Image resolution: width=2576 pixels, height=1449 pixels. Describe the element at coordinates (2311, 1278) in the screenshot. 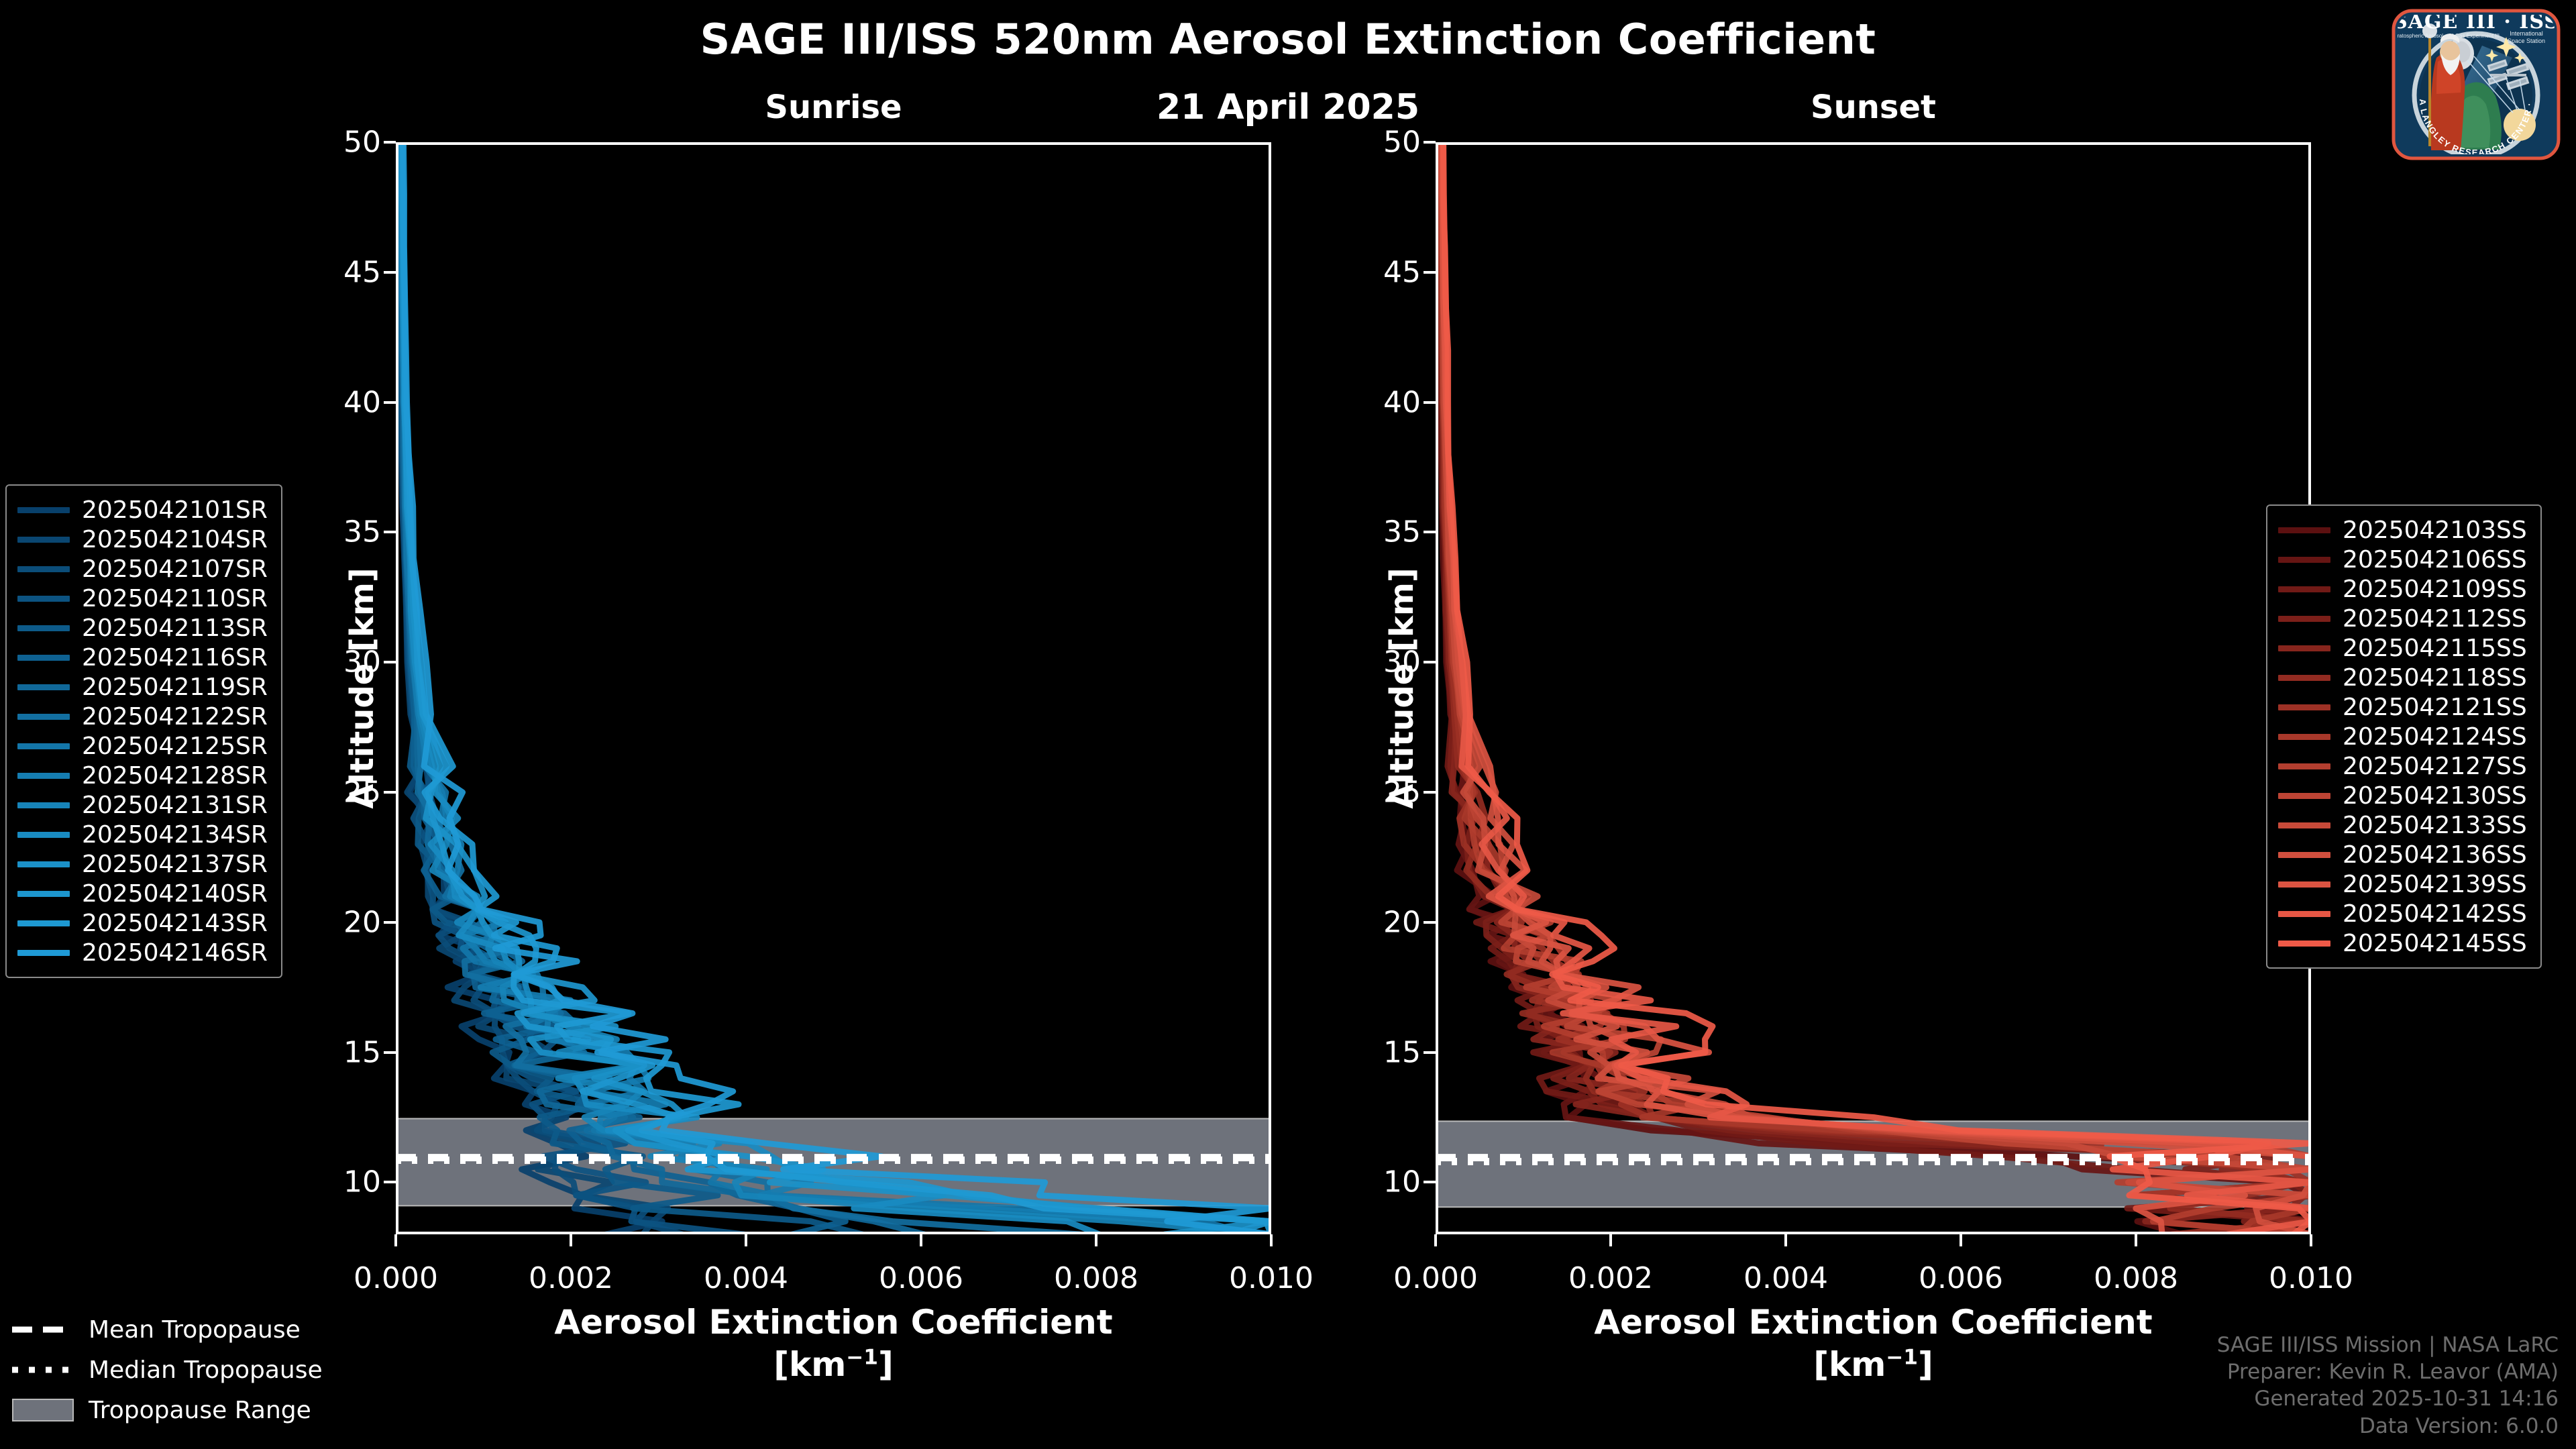

I see `sunset-x-tick-label: 0.010` at that location.